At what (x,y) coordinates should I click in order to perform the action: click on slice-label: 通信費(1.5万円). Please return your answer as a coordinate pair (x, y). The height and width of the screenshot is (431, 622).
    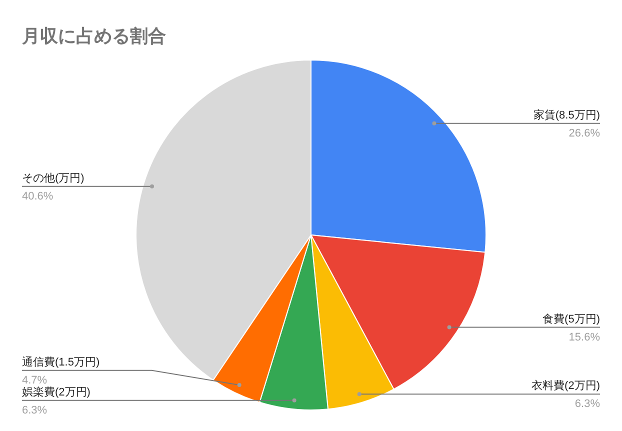
    Looking at the image, I should click on (61, 361).